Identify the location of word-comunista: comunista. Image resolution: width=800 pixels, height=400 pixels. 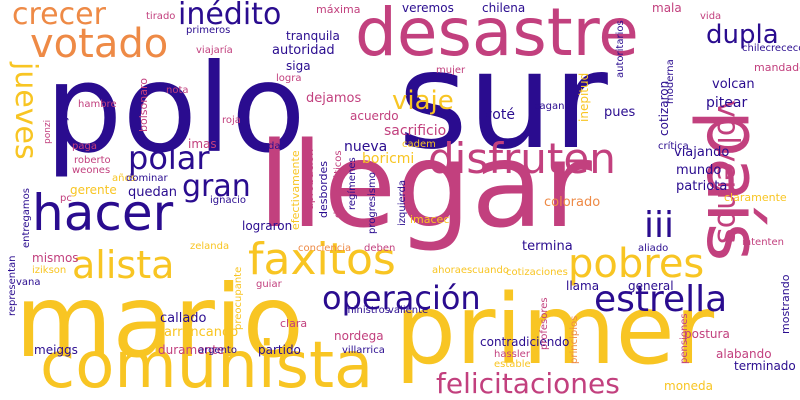
(207, 364).